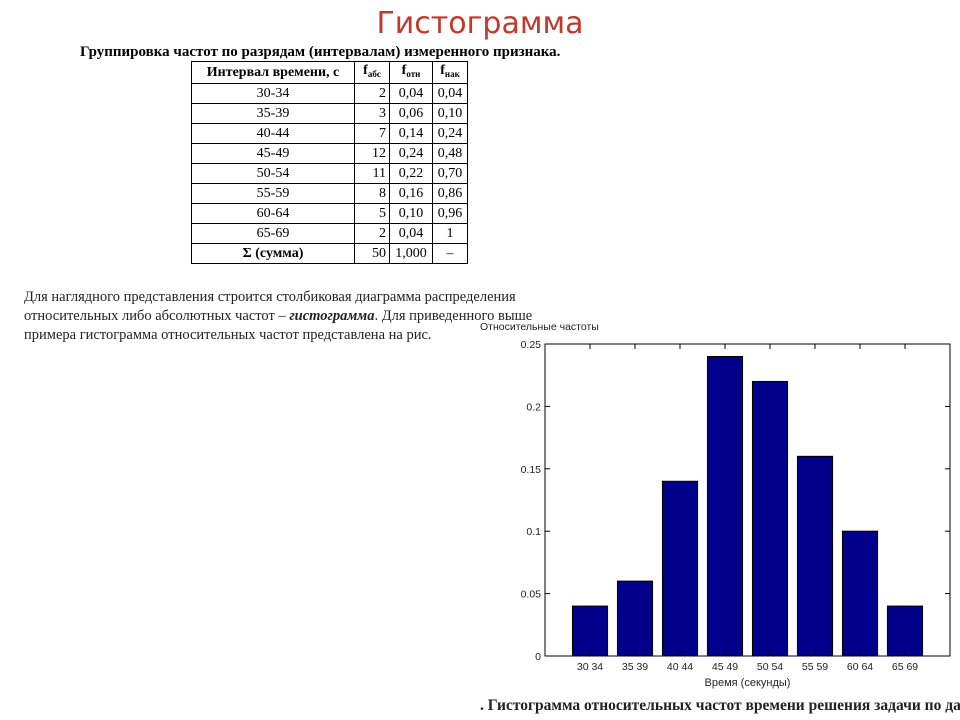 Image resolution: width=960 pixels, height=720 pixels. Describe the element at coordinates (450, 173) in the screenshot. I see `cell-cum: 0,70` at that location.